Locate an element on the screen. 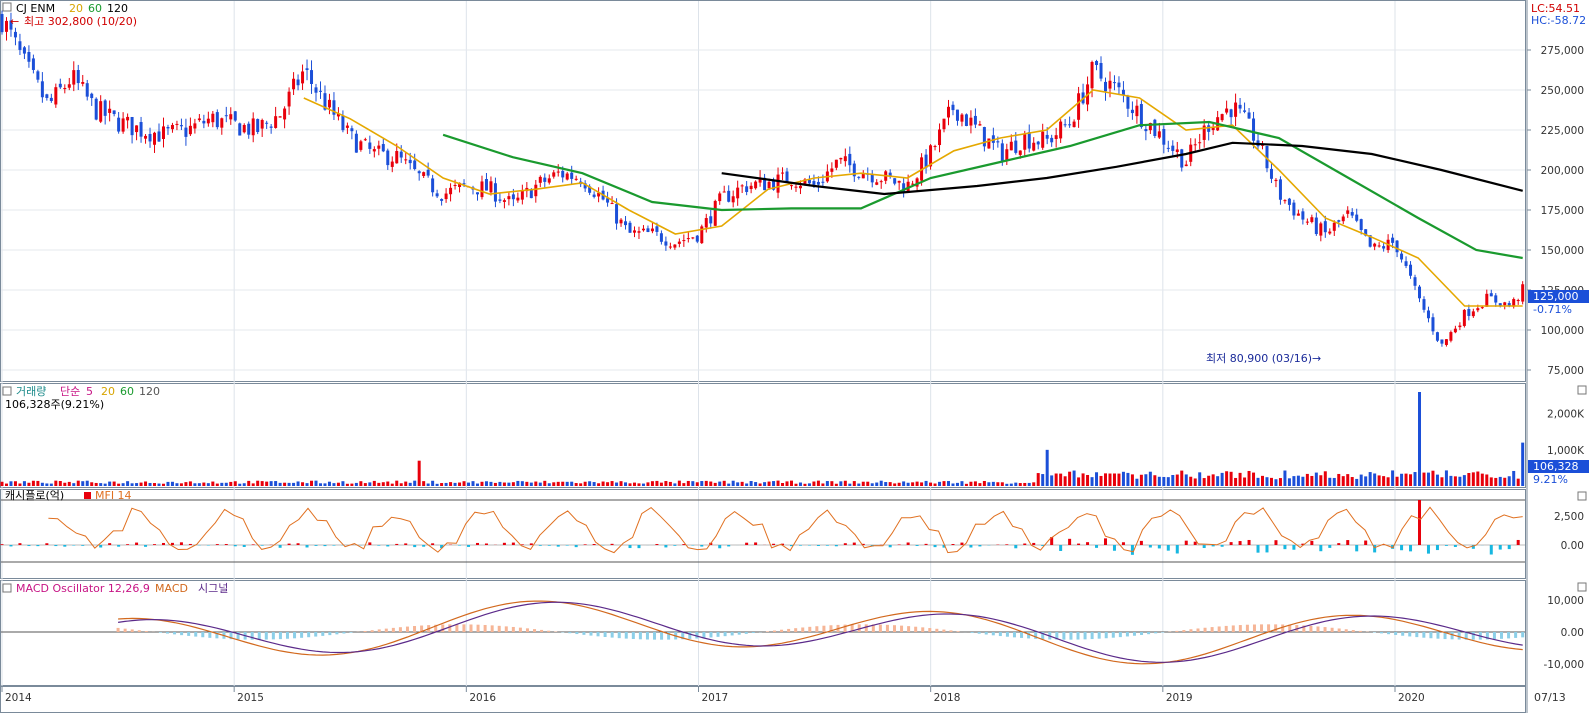 The image size is (1590, 713). vol-ma120-label: 120 is located at coordinates (149, 391).